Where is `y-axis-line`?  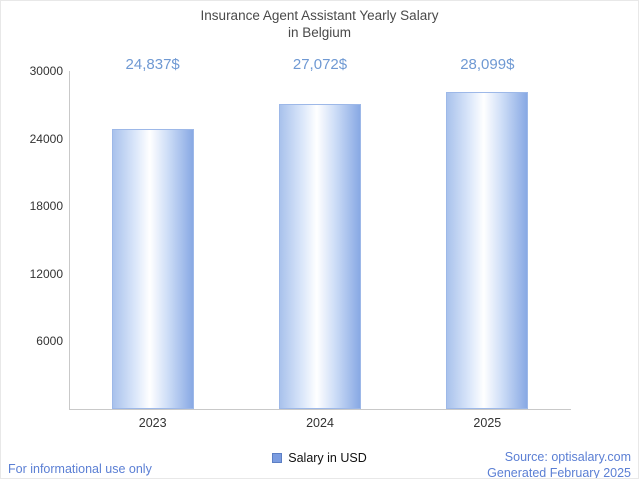 y-axis-line is located at coordinates (69, 240).